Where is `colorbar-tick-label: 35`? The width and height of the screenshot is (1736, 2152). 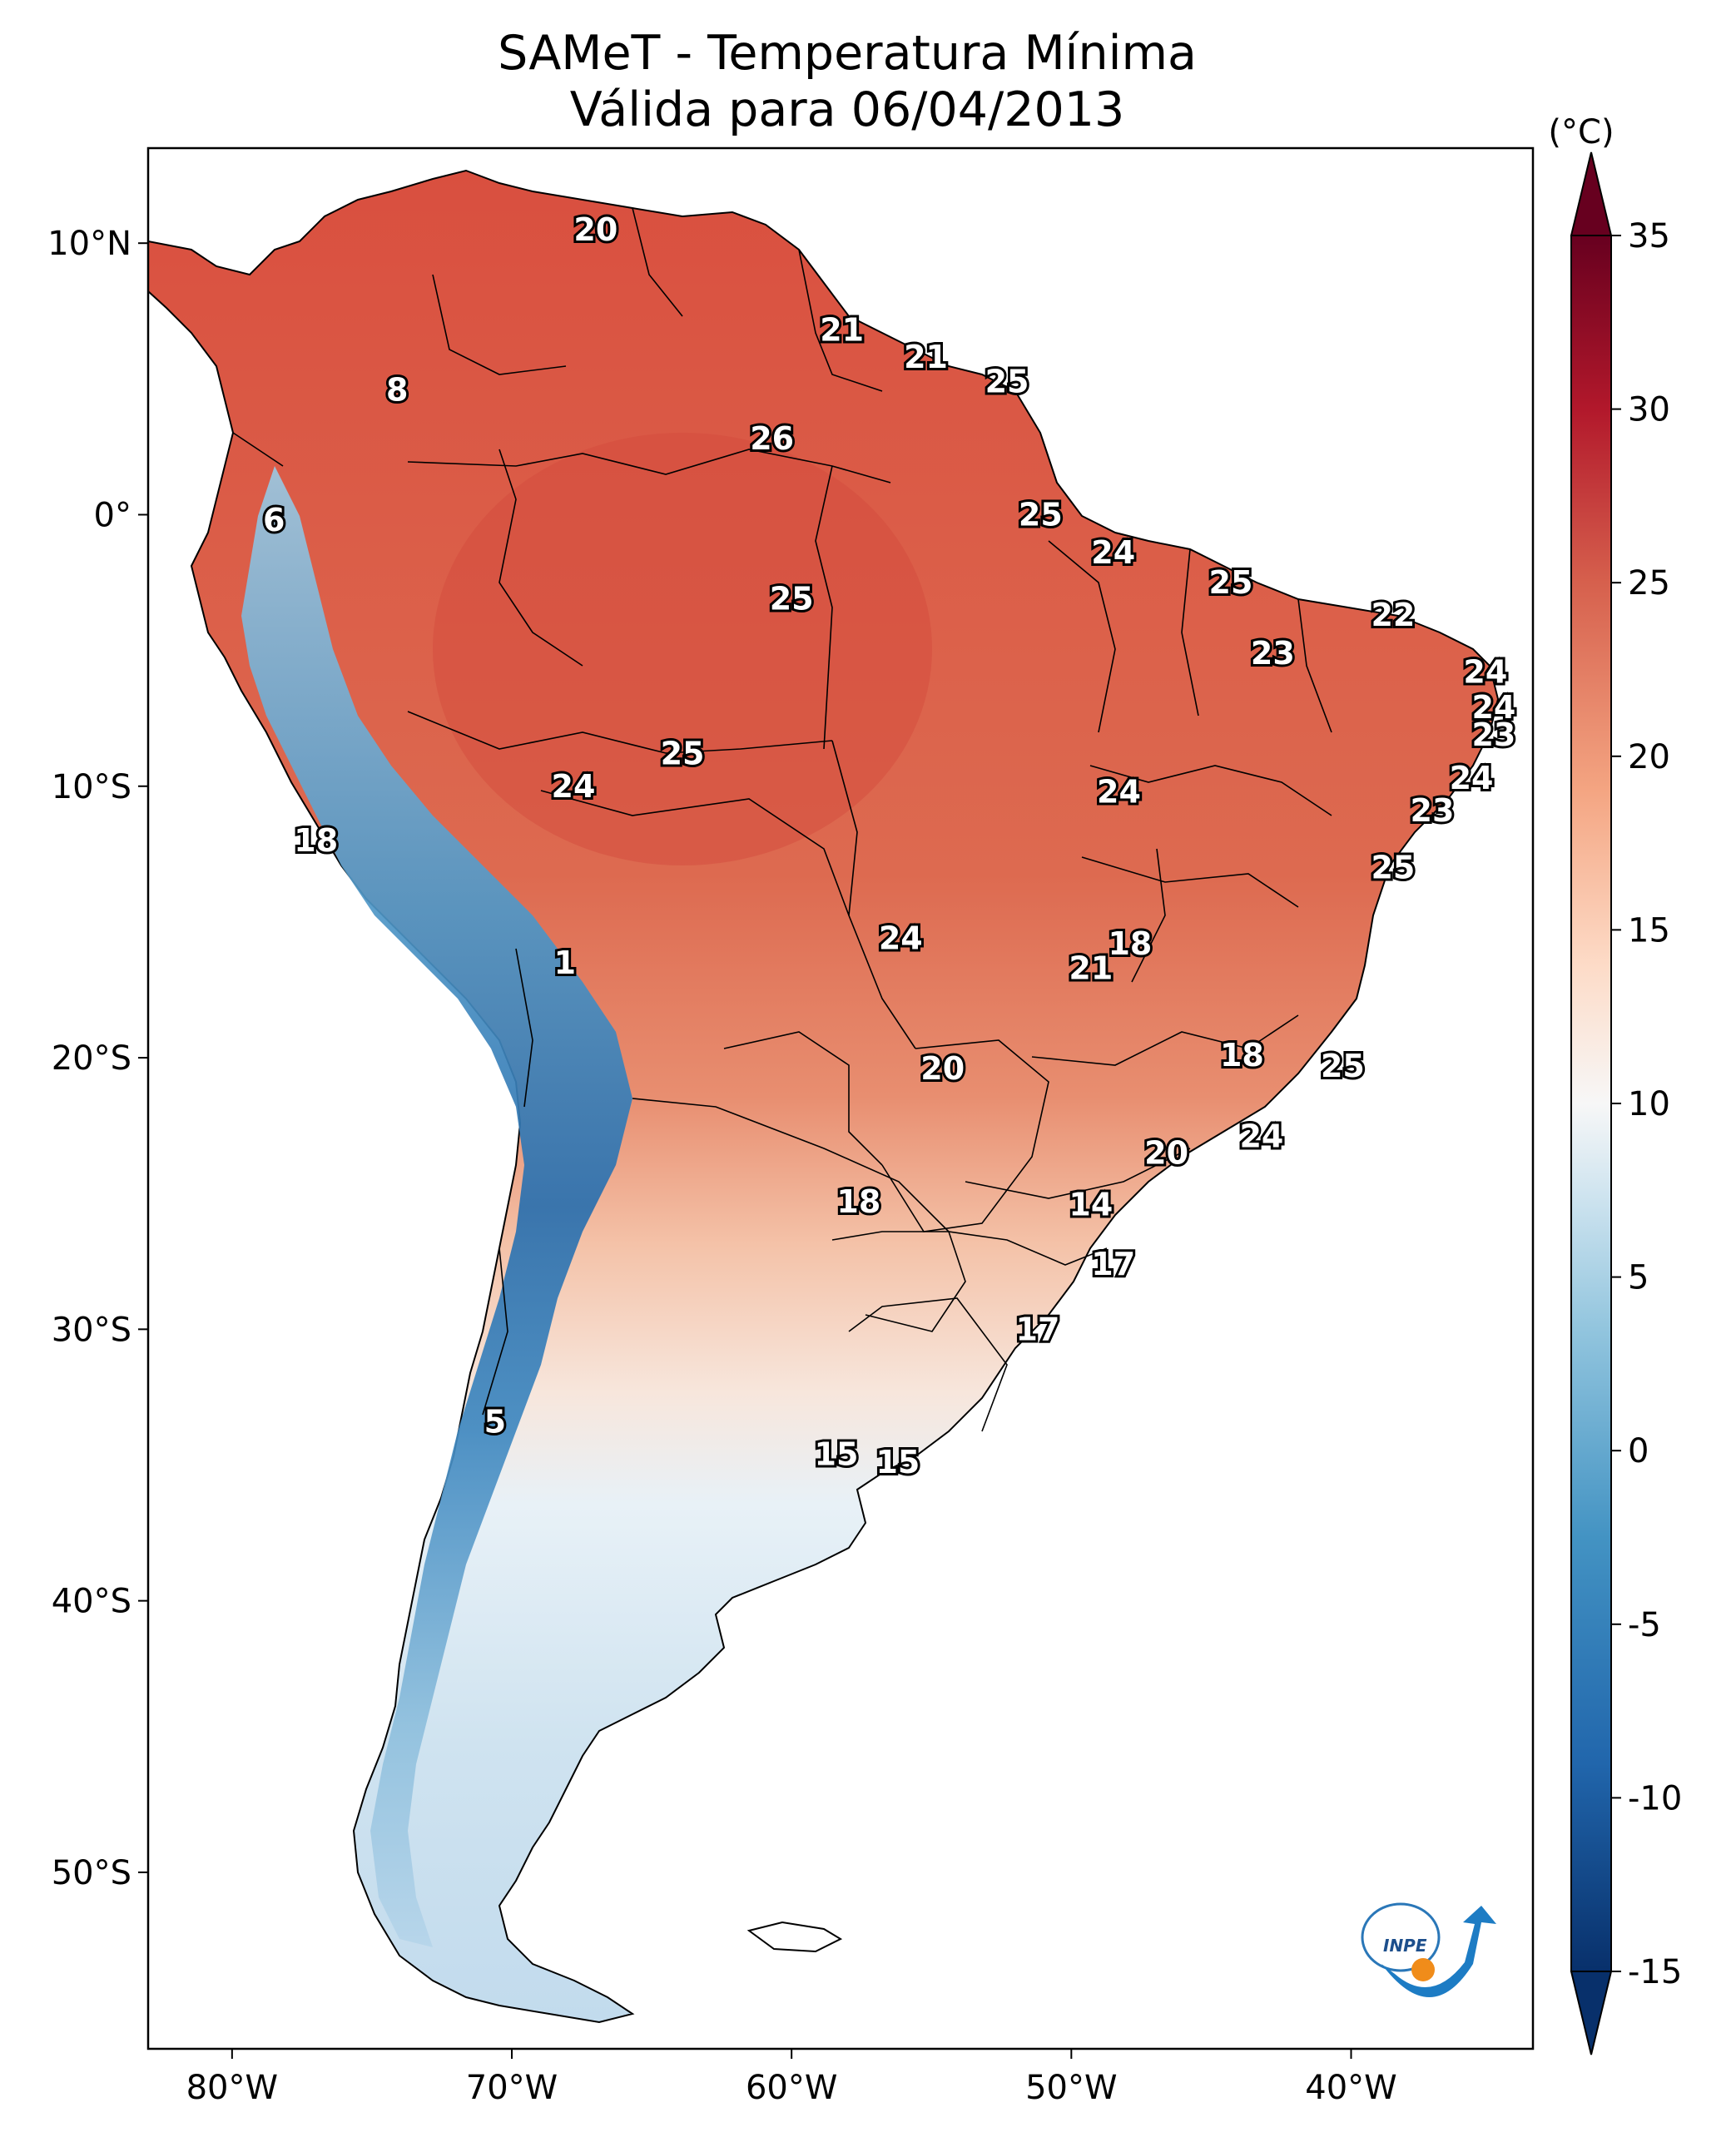
colorbar-tick-label: 35 is located at coordinates (1649, 236).